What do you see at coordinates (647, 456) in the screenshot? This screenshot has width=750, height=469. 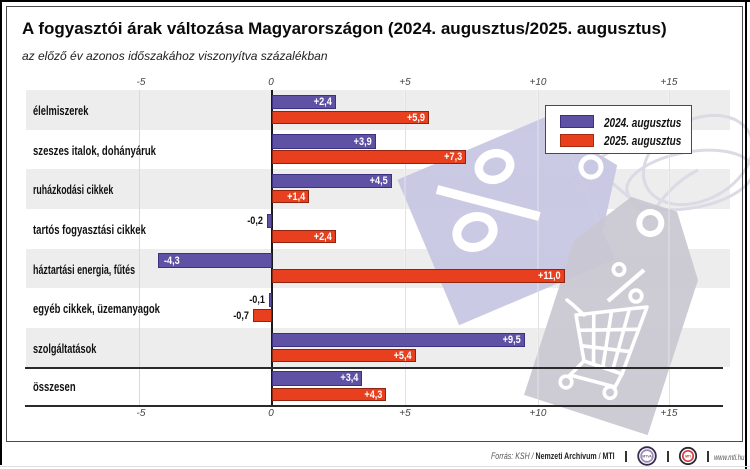 I see `svg-text: MTVA` at bounding box center [647, 456].